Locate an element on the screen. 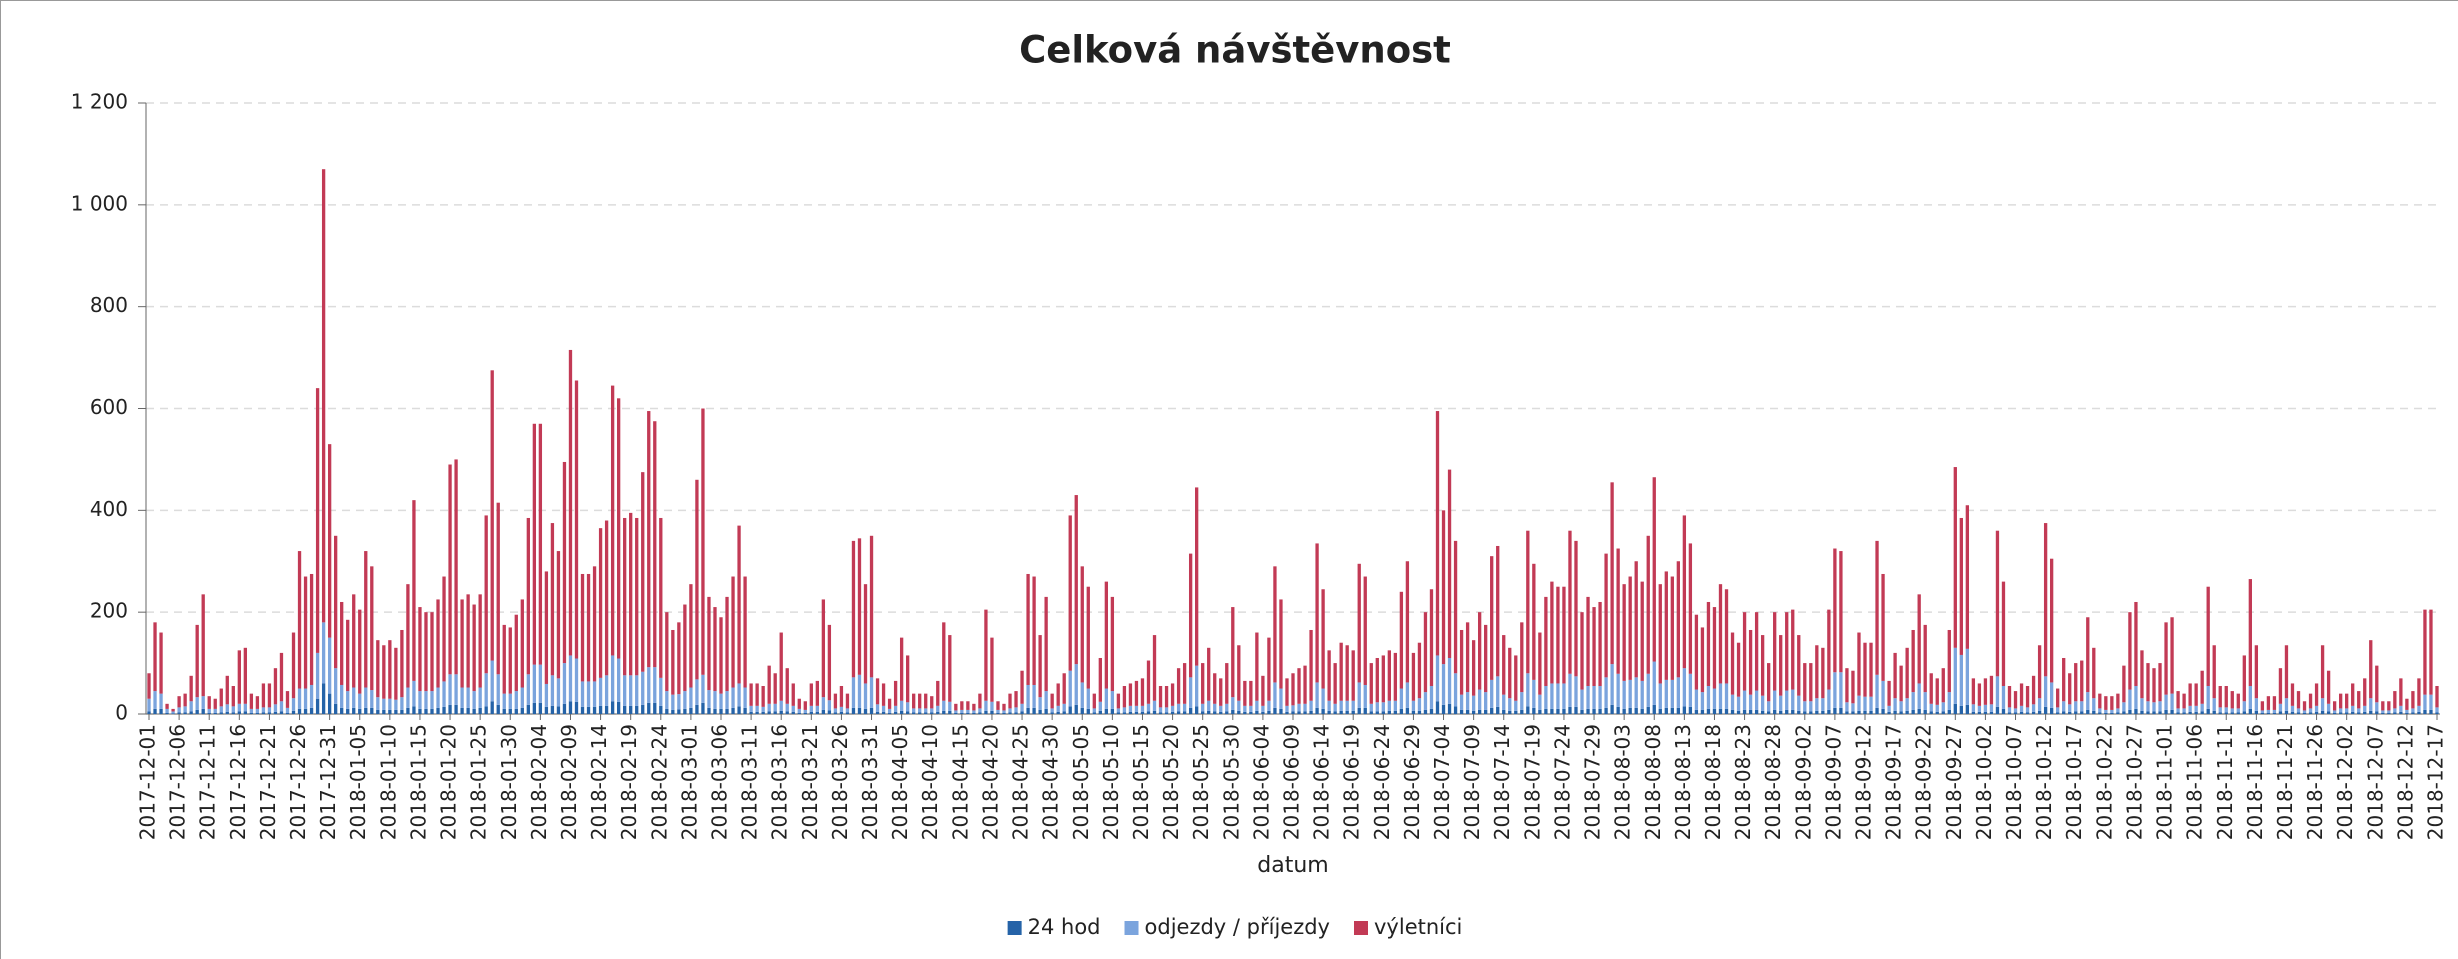 The height and width of the screenshot is (959, 2458). x-tick-label: 2018-06-24 is located at coordinates (1382, 782).